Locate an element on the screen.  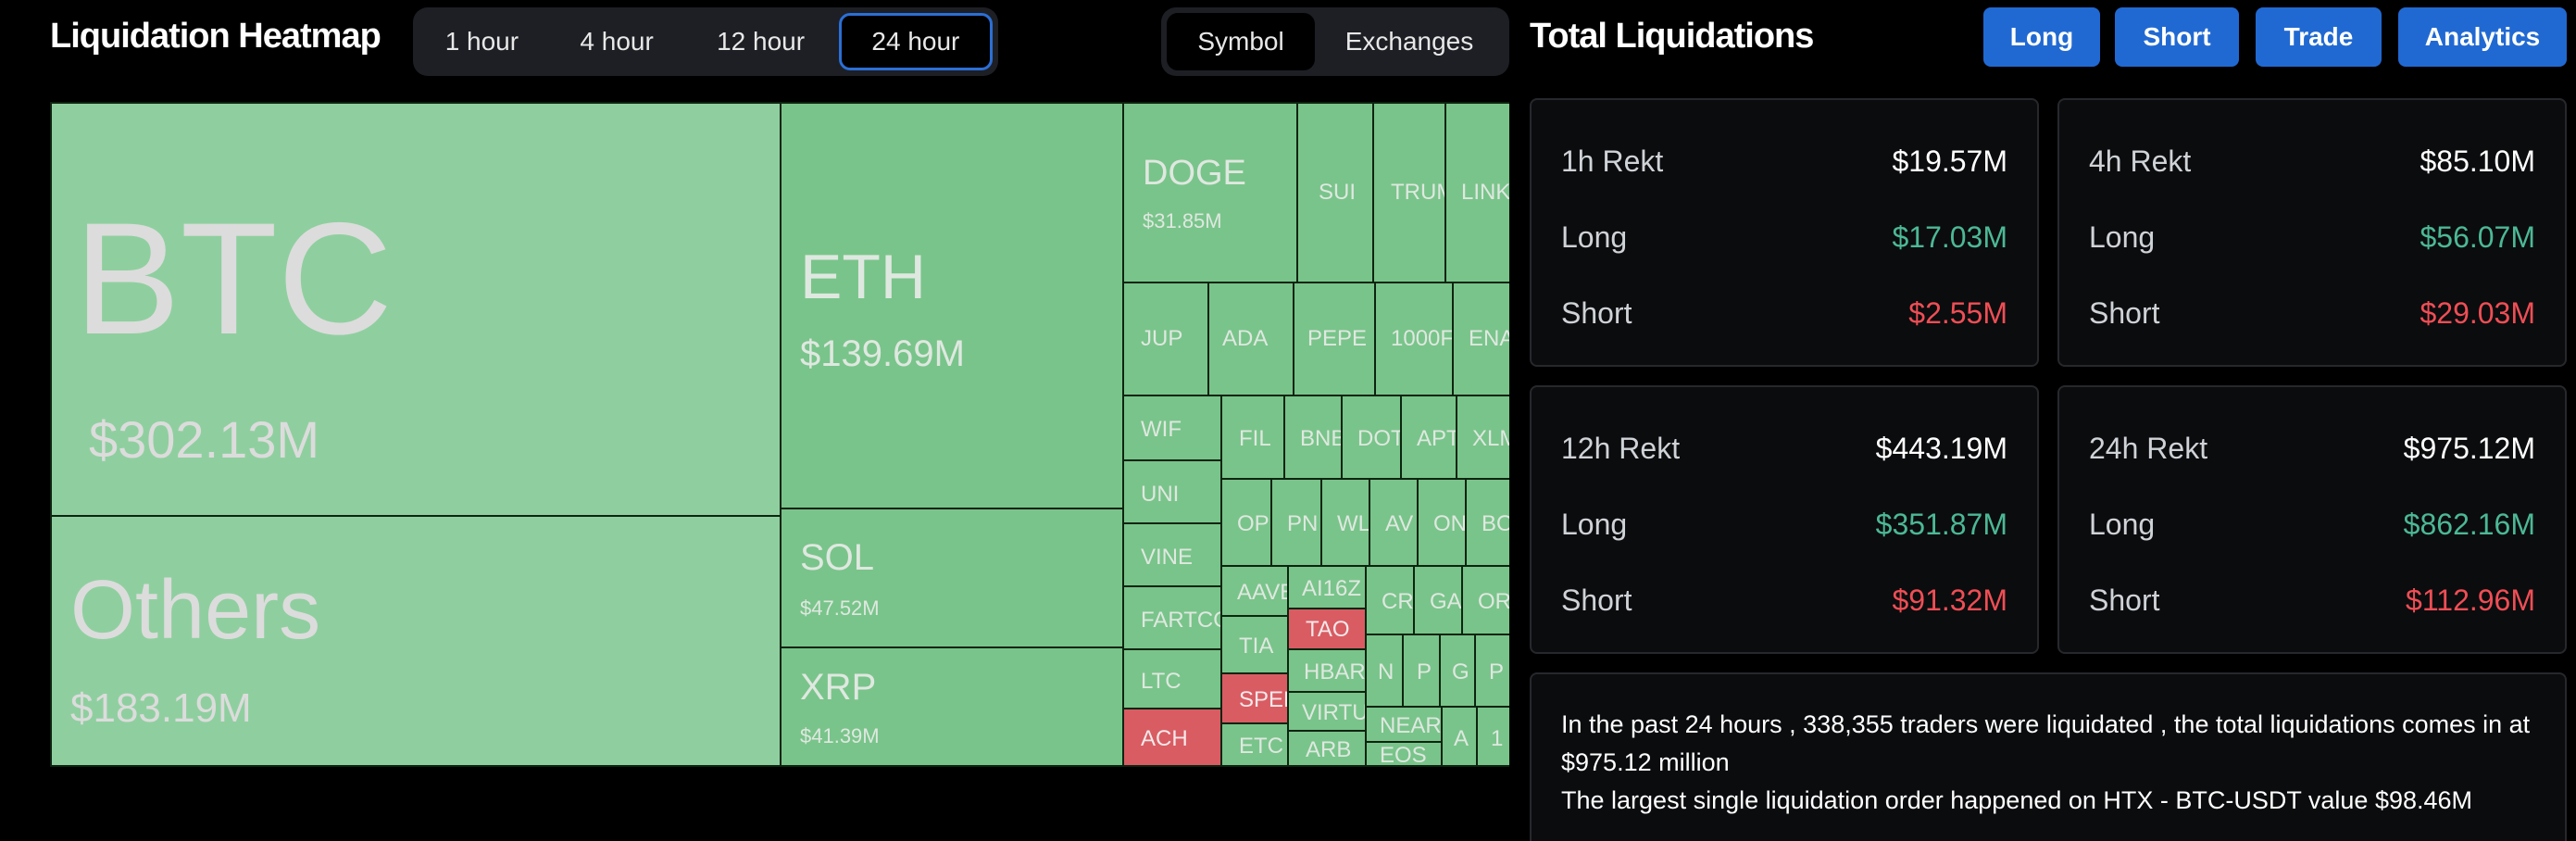
tile-ach: ACH is located at coordinates (1172, 738).